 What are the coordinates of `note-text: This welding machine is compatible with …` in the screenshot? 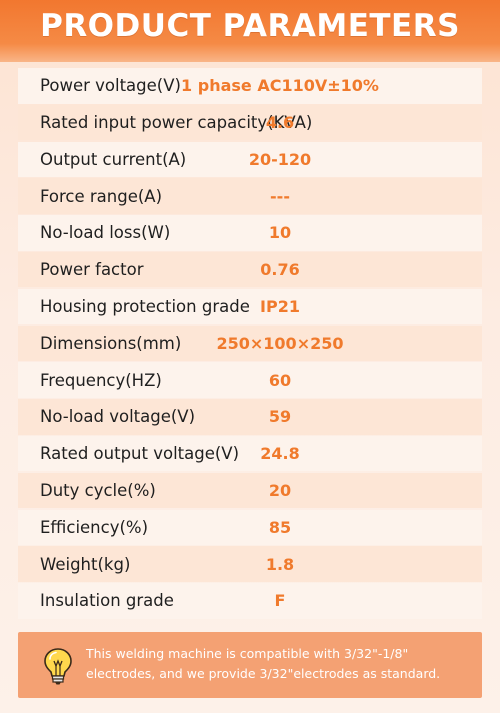 It's located at (263, 663).